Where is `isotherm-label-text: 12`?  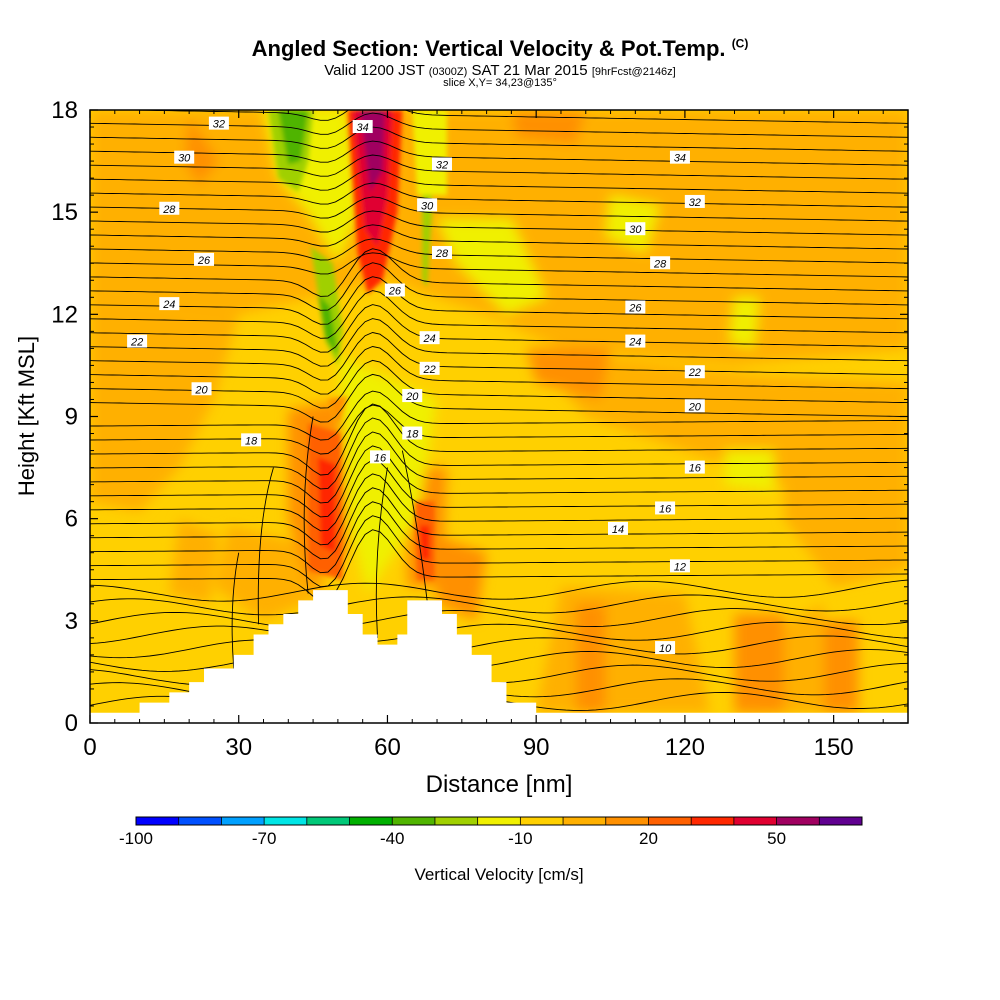 isotherm-label-text: 12 is located at coordinates (680, 567).